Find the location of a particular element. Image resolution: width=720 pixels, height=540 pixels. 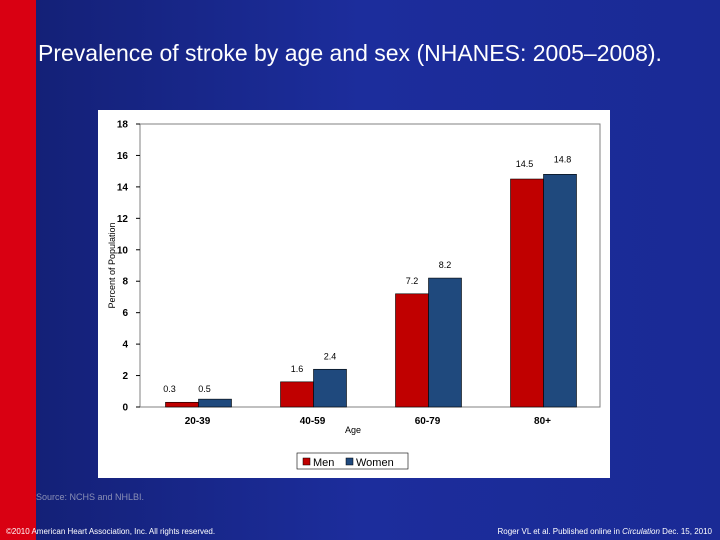

x-tick-label: 40-59 is located at coordinates (313, 421).